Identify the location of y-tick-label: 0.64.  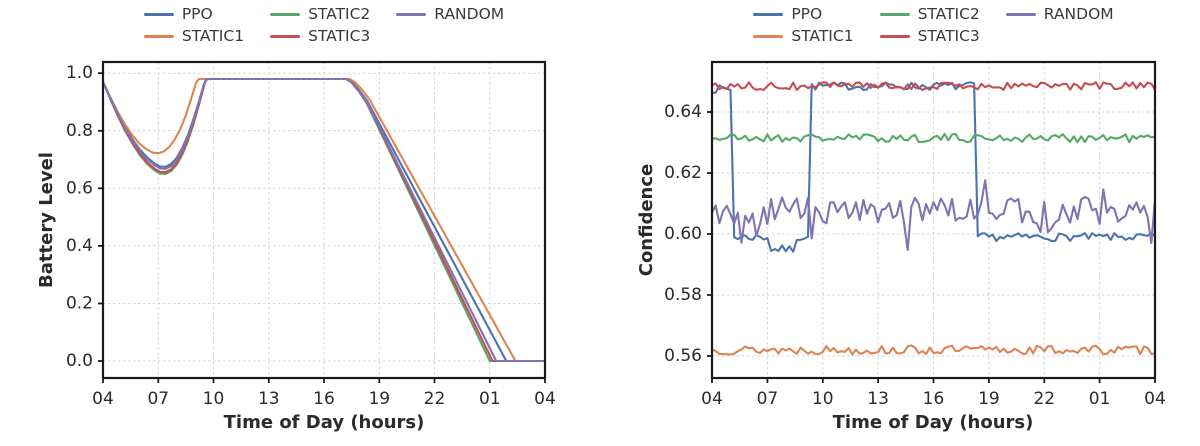
(683, 112).